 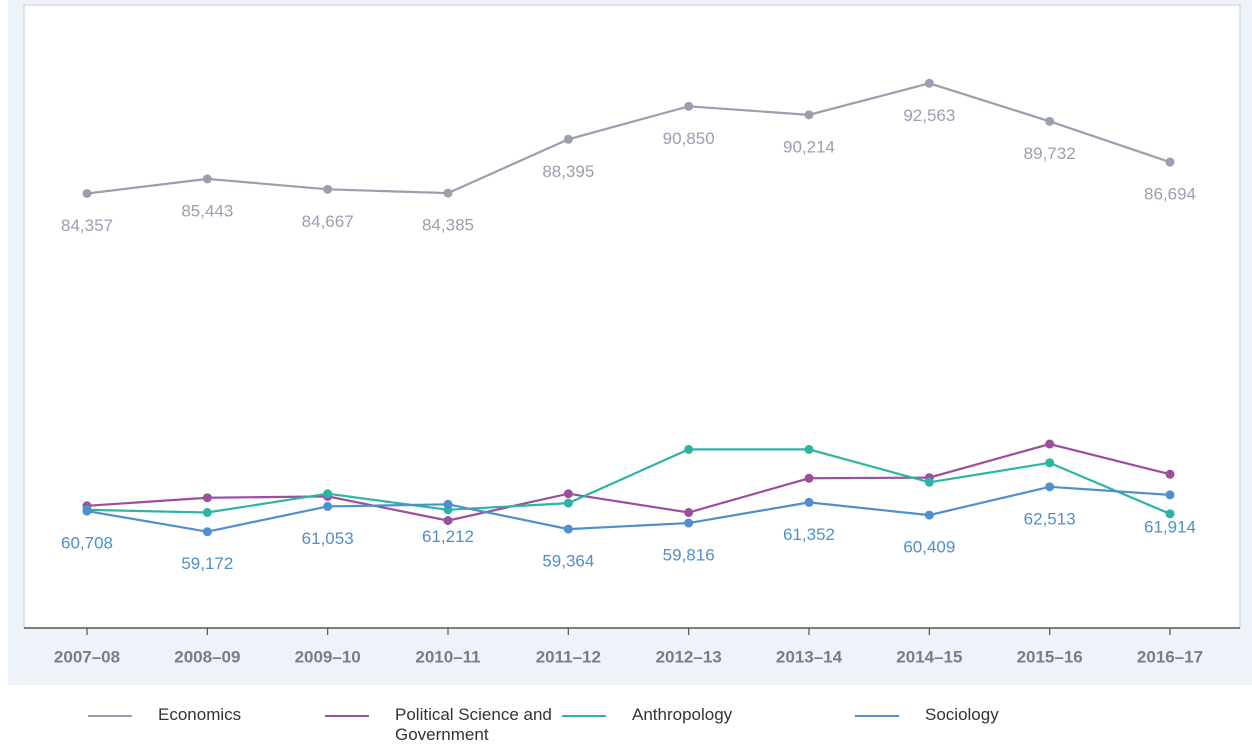 I want to click on legend-label: Sociology, so click(x=962, y=714).